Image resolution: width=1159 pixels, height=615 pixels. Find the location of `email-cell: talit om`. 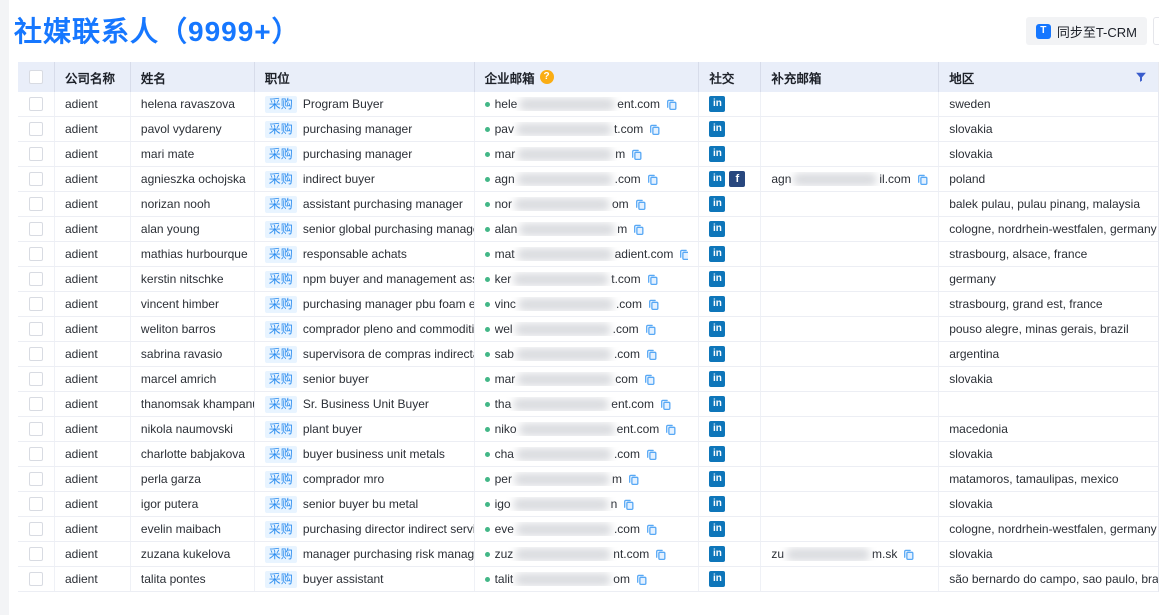

email-cell: talit om is located at coordinates (587, 579).